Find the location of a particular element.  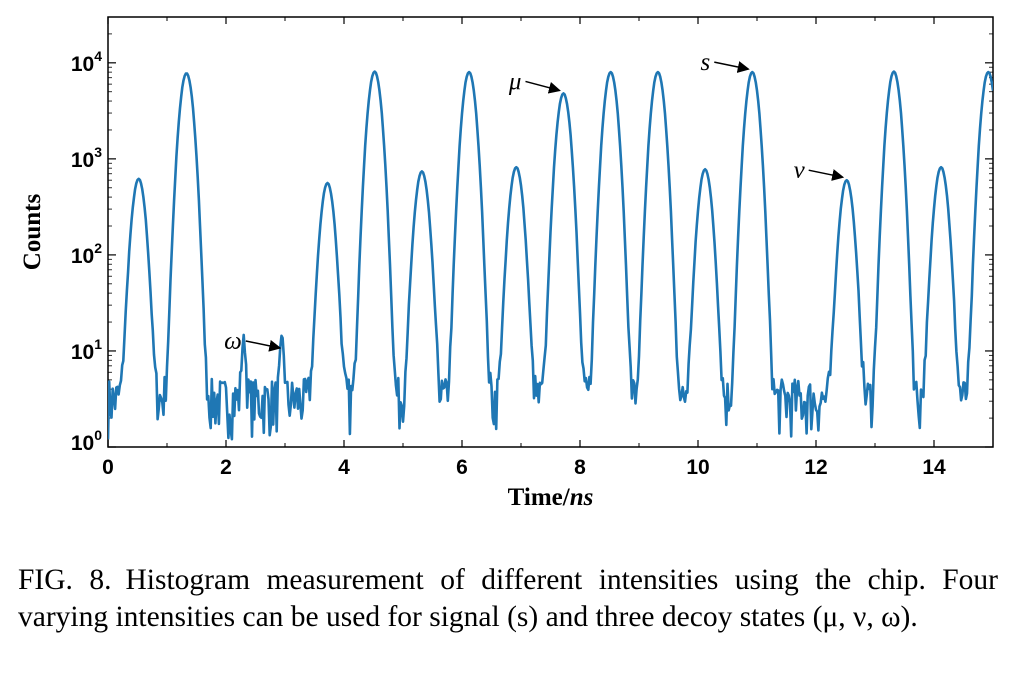

y-axis-title: Counts is located at coordinates (32, 232).